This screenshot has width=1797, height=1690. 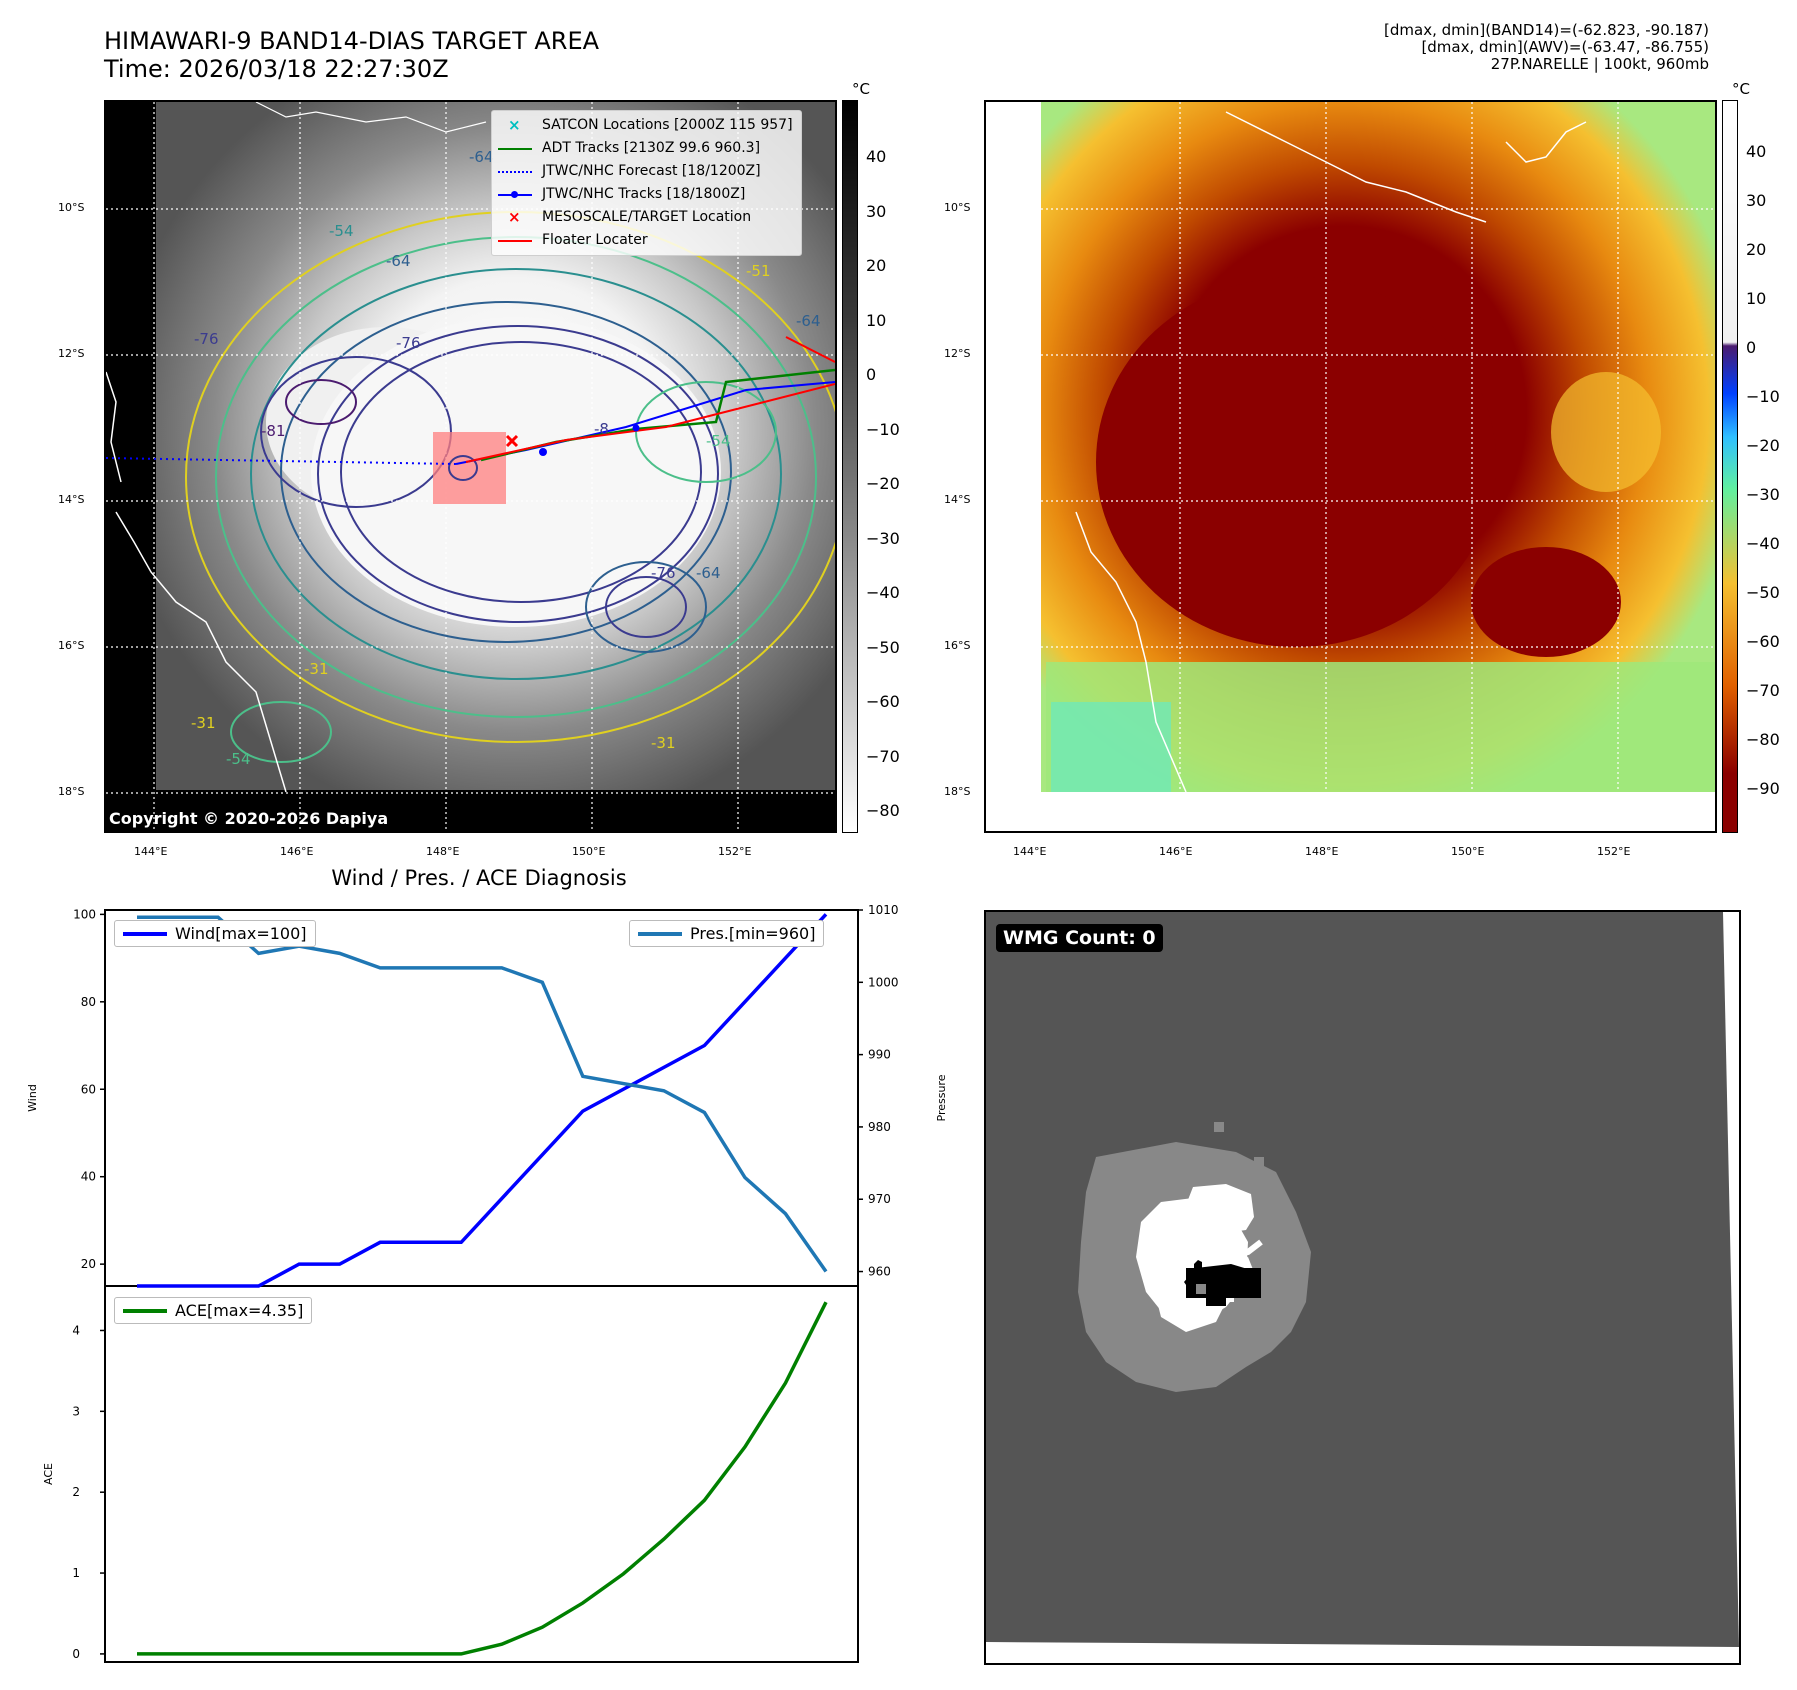 What do you see at coordinates (645, 240) in the screenshot?
I see `legend-floater: Floater Locater` at bounding box center [645, 240].